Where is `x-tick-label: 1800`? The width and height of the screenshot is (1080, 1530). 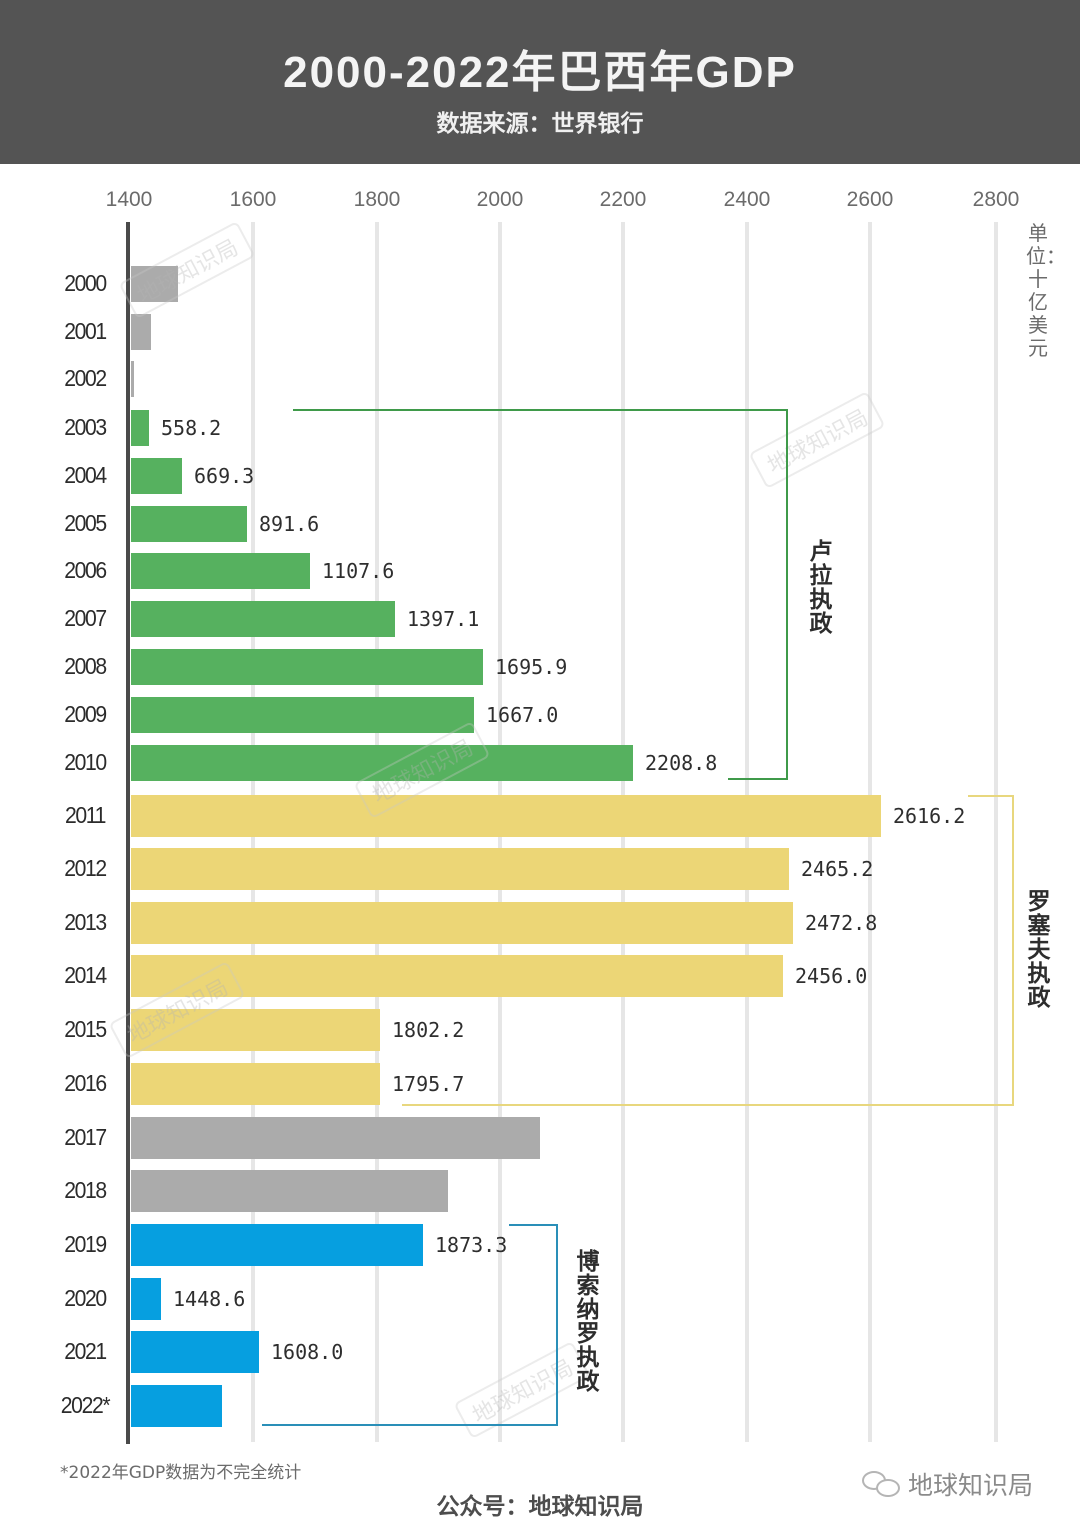
x-tick-label: 1800 is located at coordinates (377, 199).